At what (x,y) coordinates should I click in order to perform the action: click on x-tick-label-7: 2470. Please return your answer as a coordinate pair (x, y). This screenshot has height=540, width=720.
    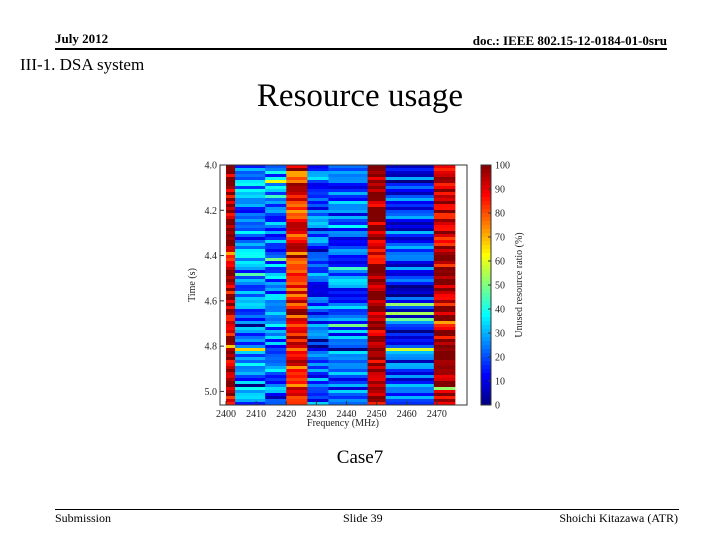
    Looking at the image, I should click on (437, 414).